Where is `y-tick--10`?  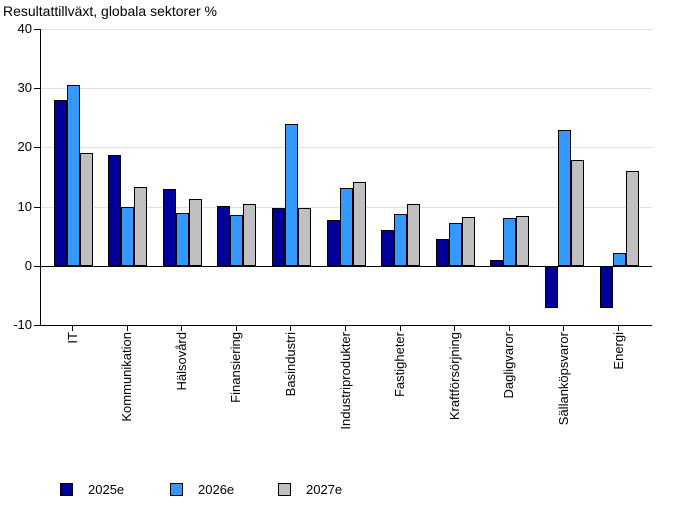
y-tick--10 is located at coordinates (37, 325).